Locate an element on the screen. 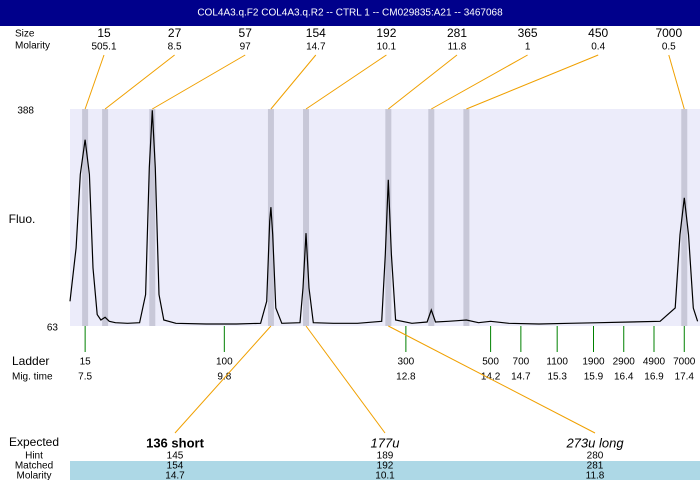  peak-molarity: 0.5 is located at coordinates (669, 47).